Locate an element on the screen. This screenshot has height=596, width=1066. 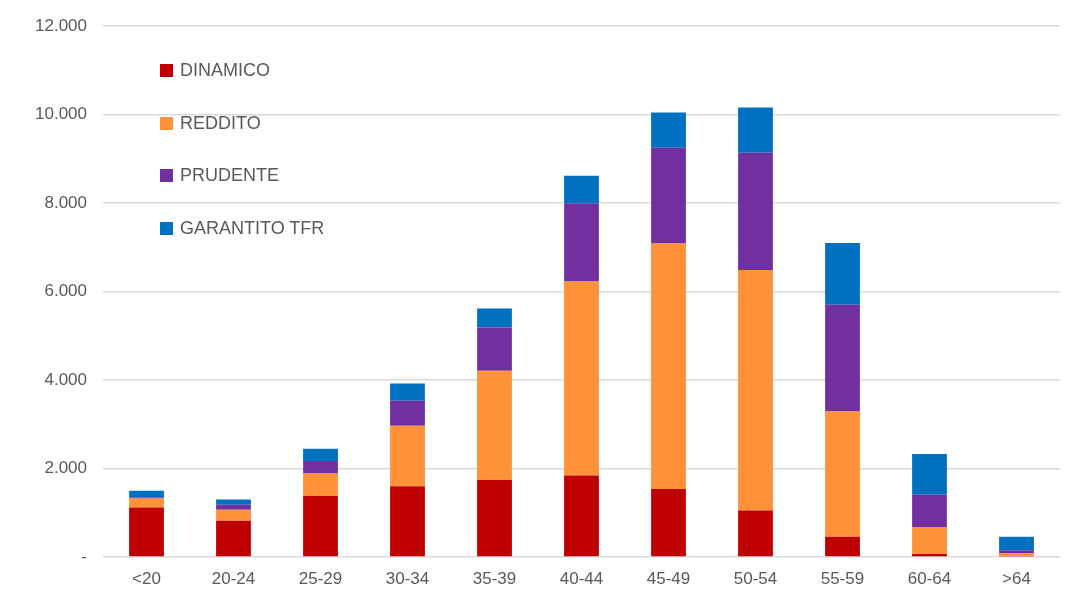
legend-label: DINAMICO is located at coordinates (225, 71).